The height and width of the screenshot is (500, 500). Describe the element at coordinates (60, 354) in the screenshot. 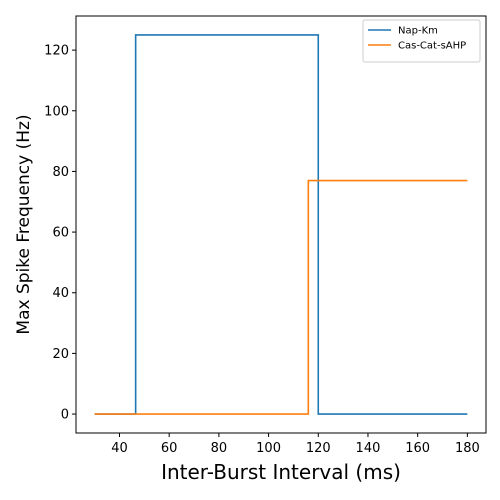

I see `y-tick-label: 20` at that location.